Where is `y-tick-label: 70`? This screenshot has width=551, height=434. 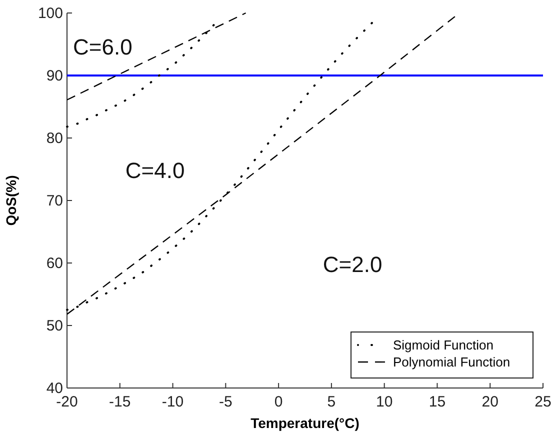 y-tick-label: 70 is located at coordinates (54, 201).